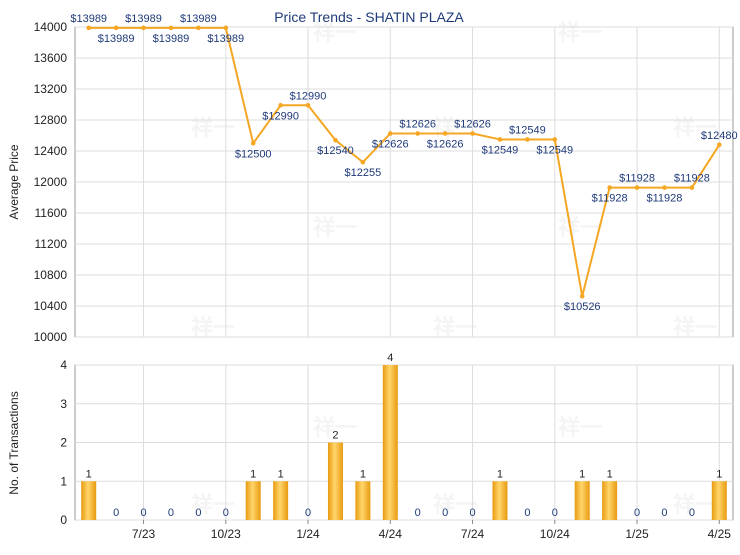 This screenshot has height=555, width=740. I want to click on price-data-label: $10526, so click(582, 307).